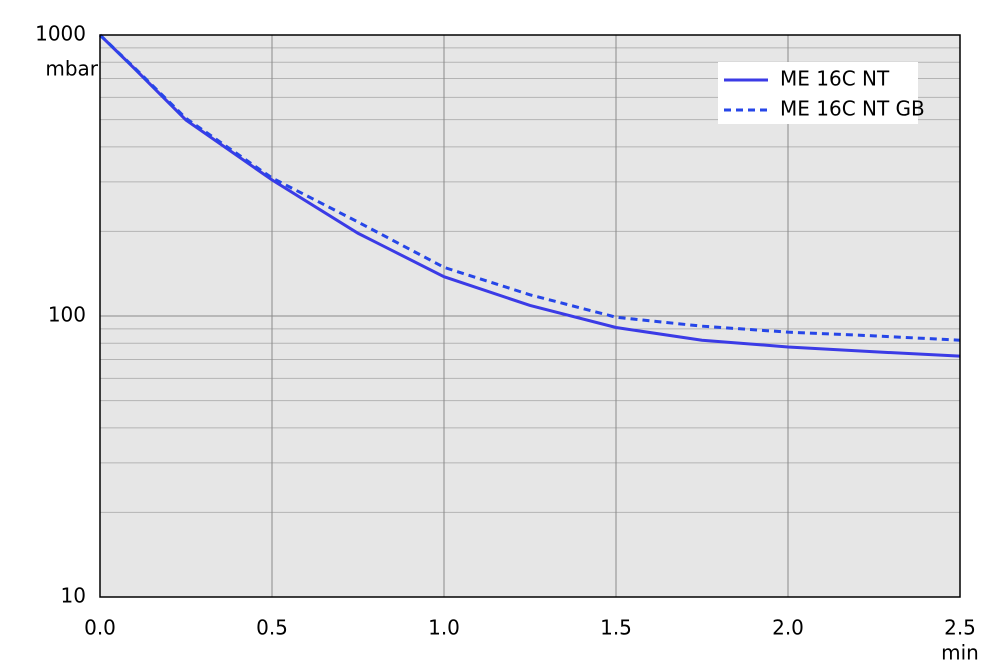 This screenshot has height=668, width=1000. Describe the element at coordinates (835, 79) in the screenshot. I see `legend-label: ME 16C NT` at that location.